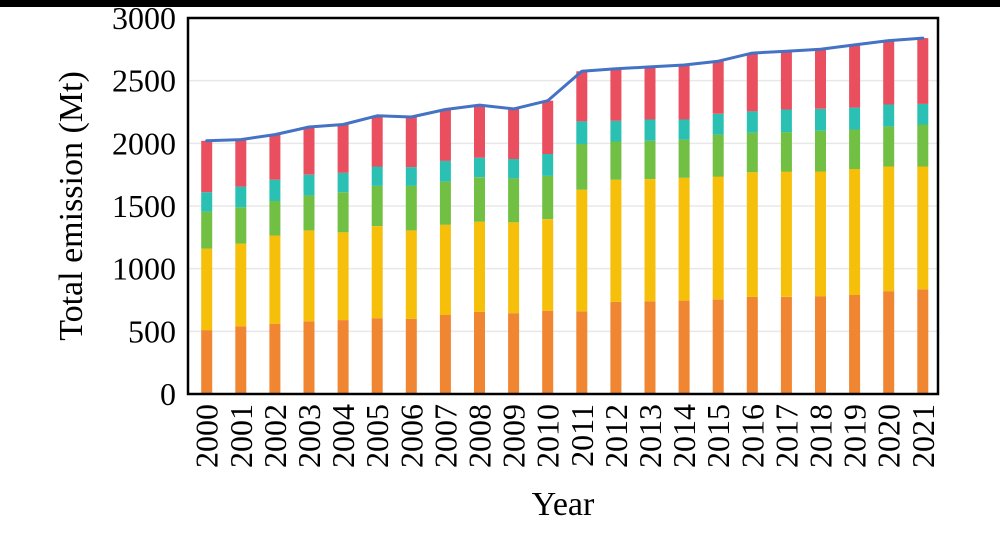 This screenshot has width=1000, height=539. What do you see at coordinates (923, 436) in the screenshot?
I see `x-tick-2021: 2021` at bounding box center [923, 436].